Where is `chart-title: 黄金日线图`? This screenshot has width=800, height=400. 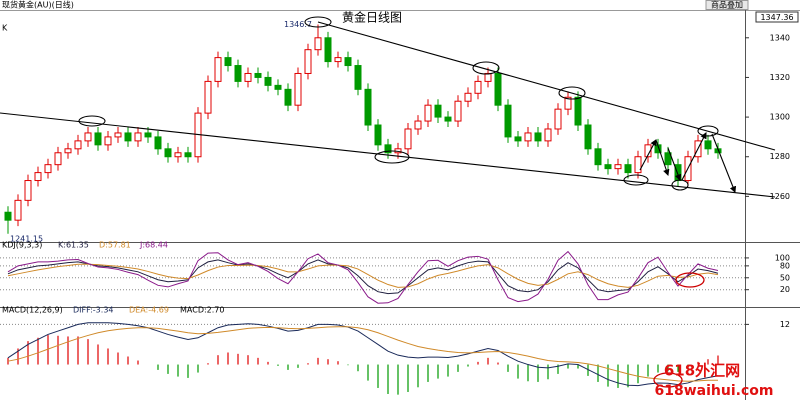 chart-title: 黄金日线图 is located at coordinates (372, 17).